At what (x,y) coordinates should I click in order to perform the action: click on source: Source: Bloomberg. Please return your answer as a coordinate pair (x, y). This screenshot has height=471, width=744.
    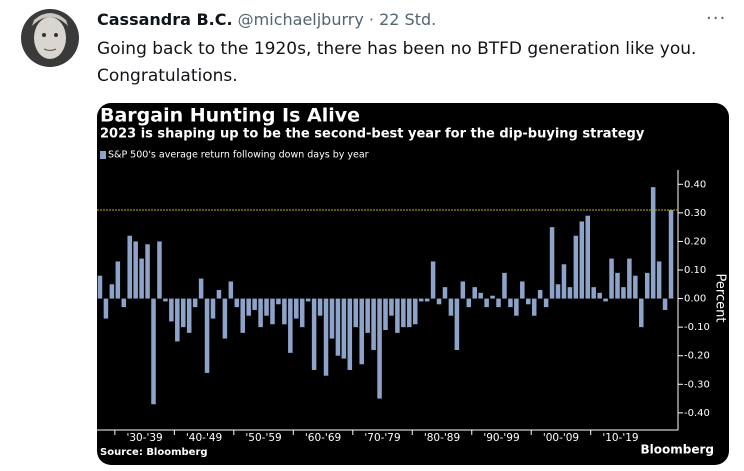
    Looking at the image, I should click on (154, 452).